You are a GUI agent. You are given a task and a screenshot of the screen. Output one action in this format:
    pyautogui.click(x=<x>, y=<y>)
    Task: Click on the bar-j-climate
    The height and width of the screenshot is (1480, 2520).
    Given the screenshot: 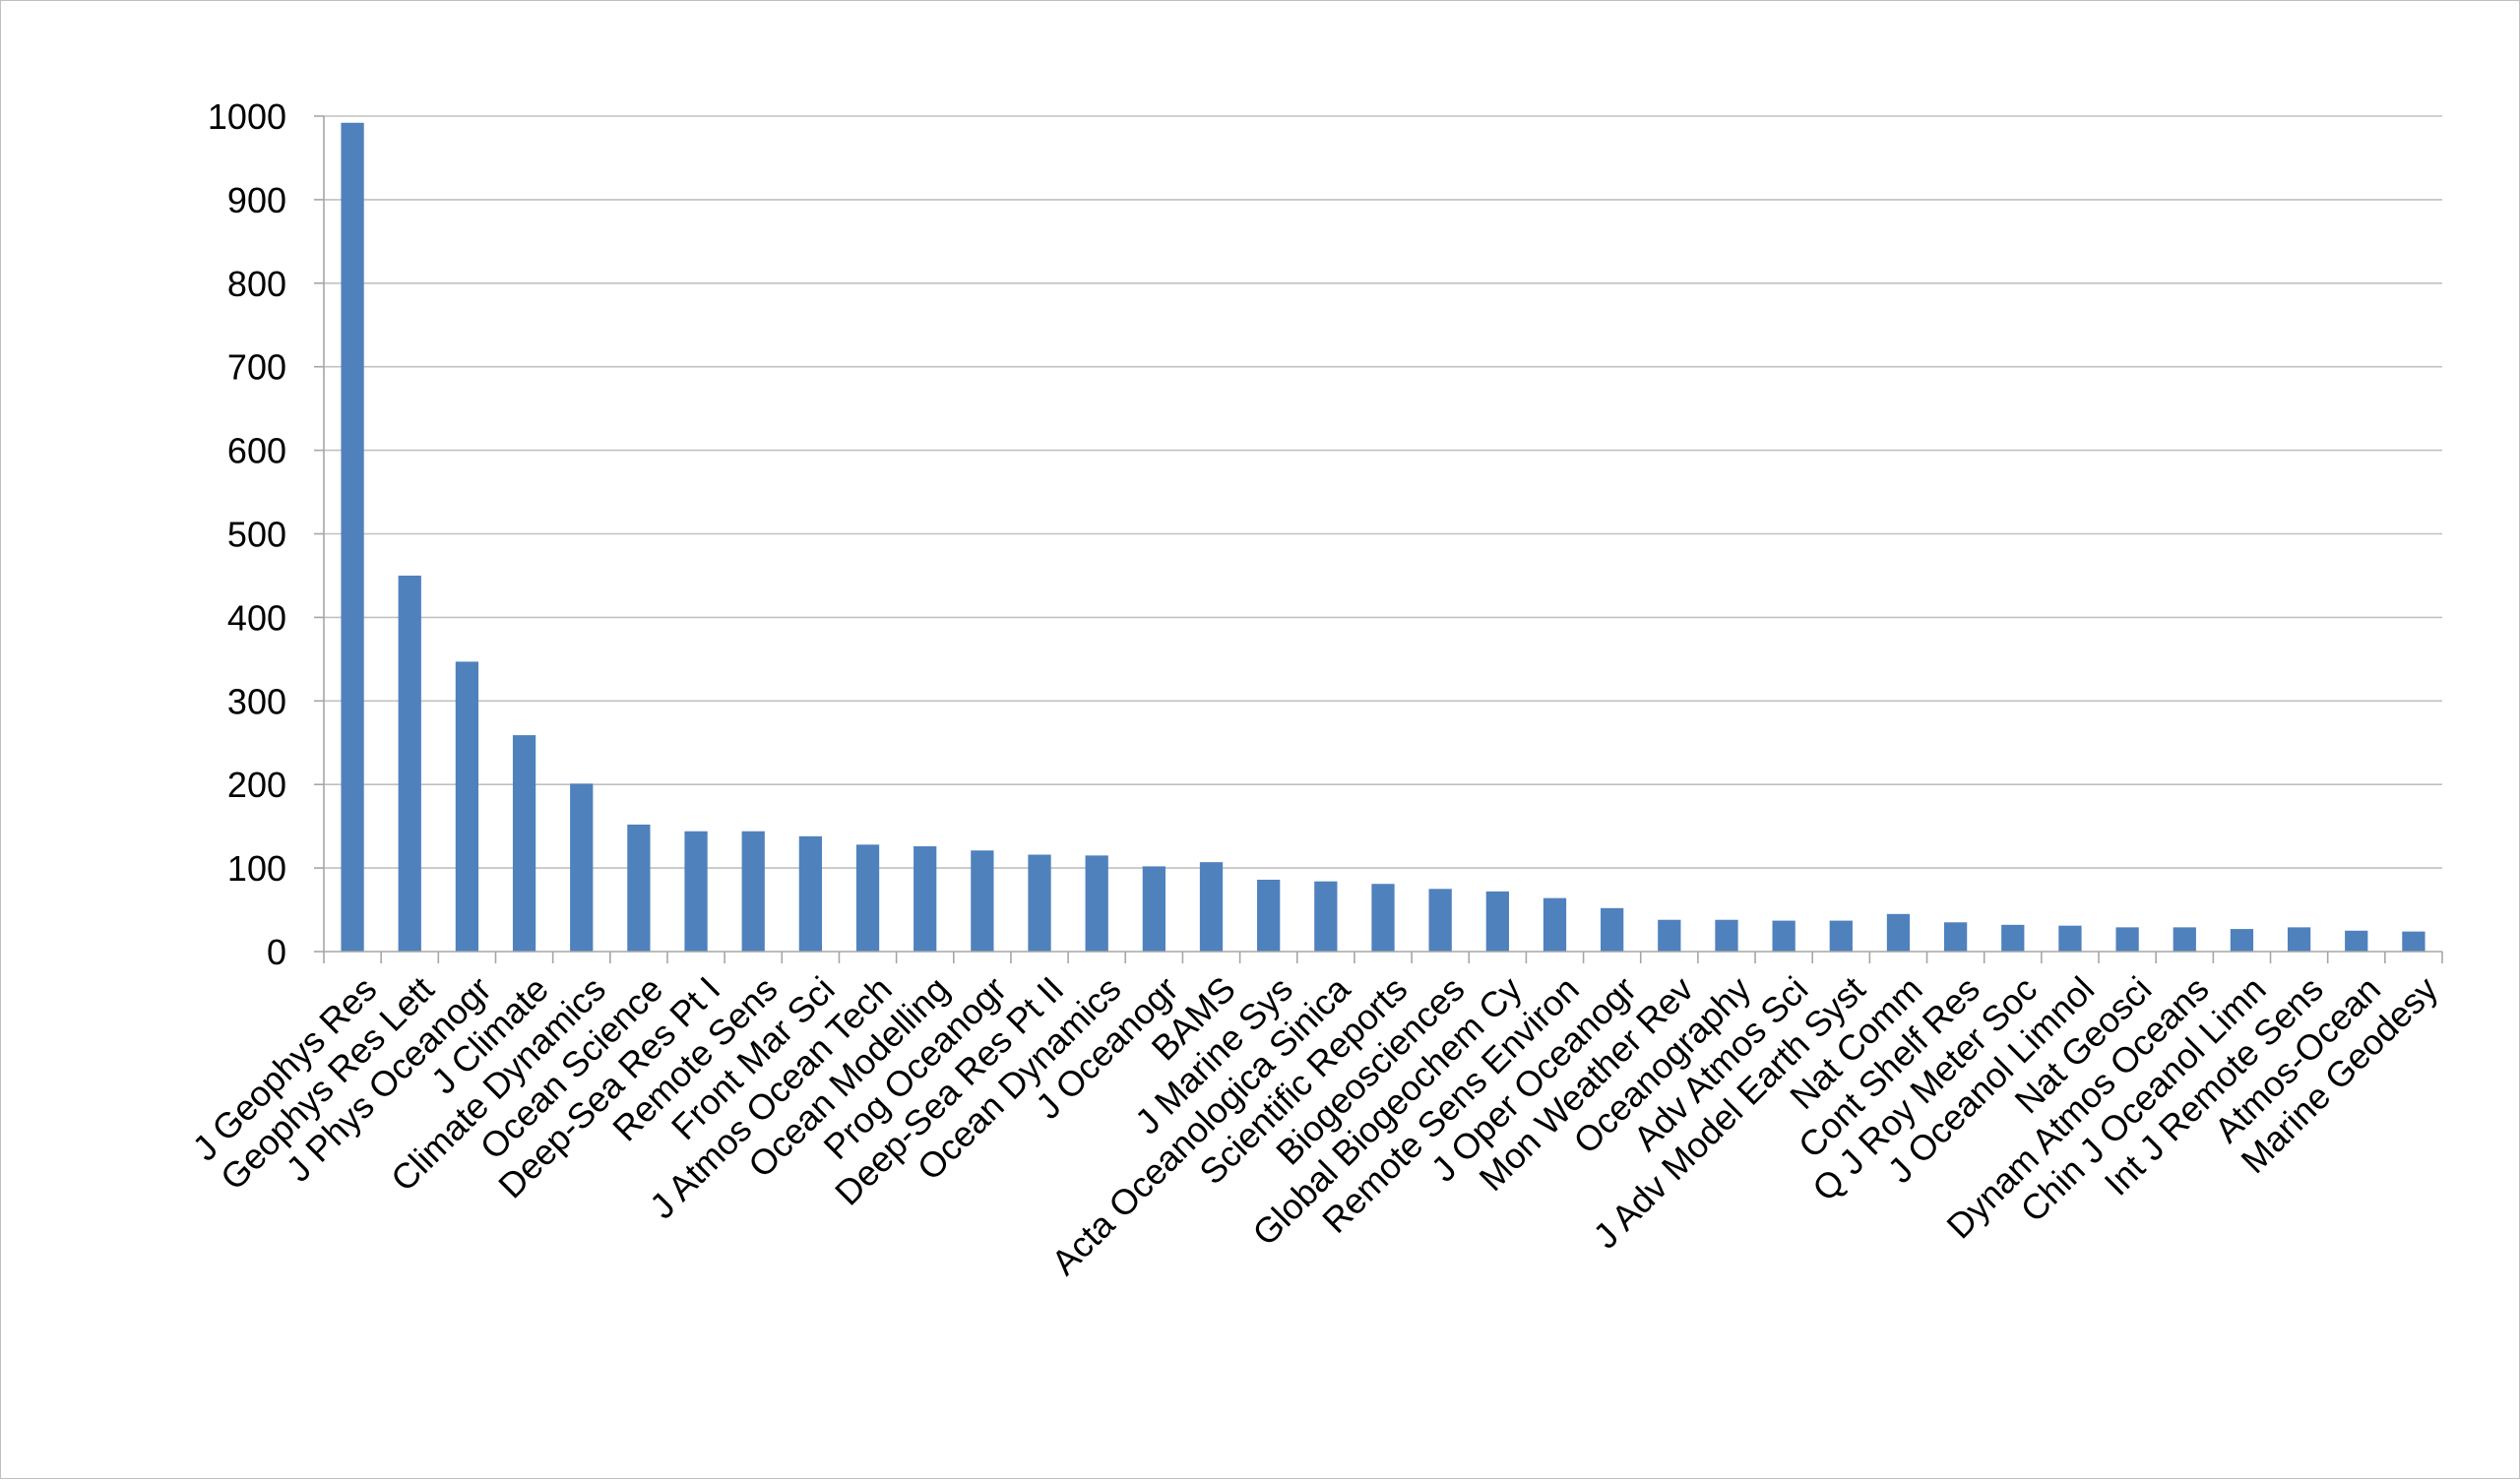 What is the action you would take?
    pyautogui.click(x=524, y=843)
    